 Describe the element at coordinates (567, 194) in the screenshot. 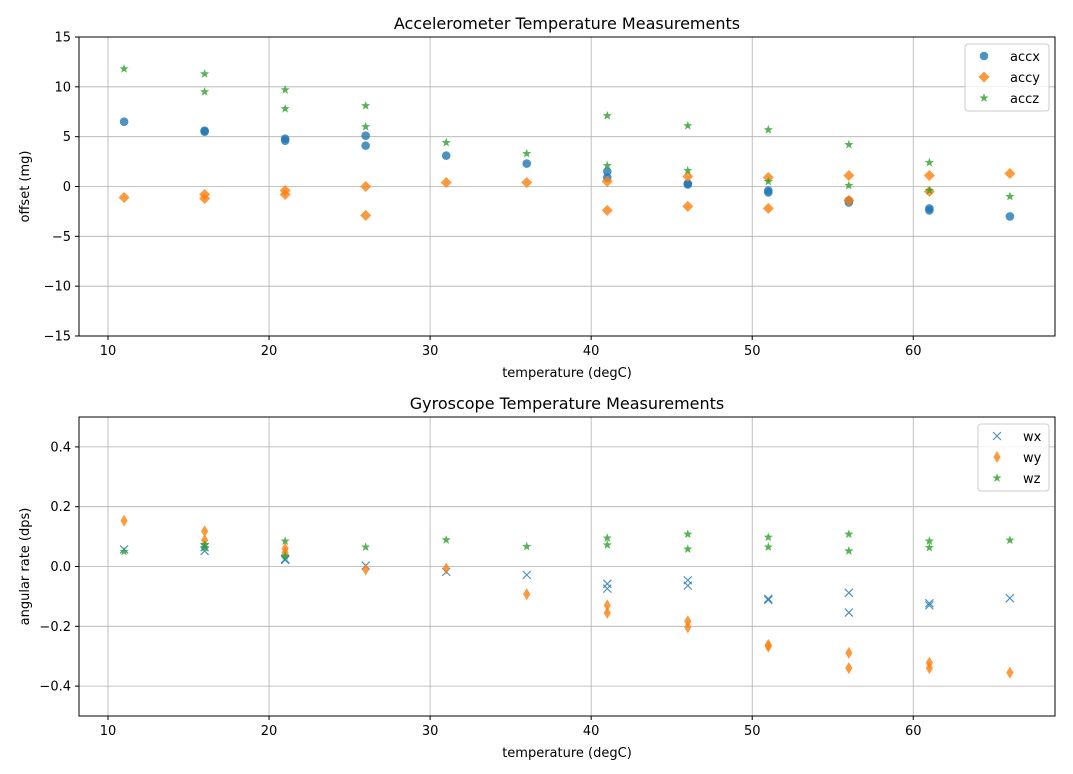

I see `series-accy` at that location.